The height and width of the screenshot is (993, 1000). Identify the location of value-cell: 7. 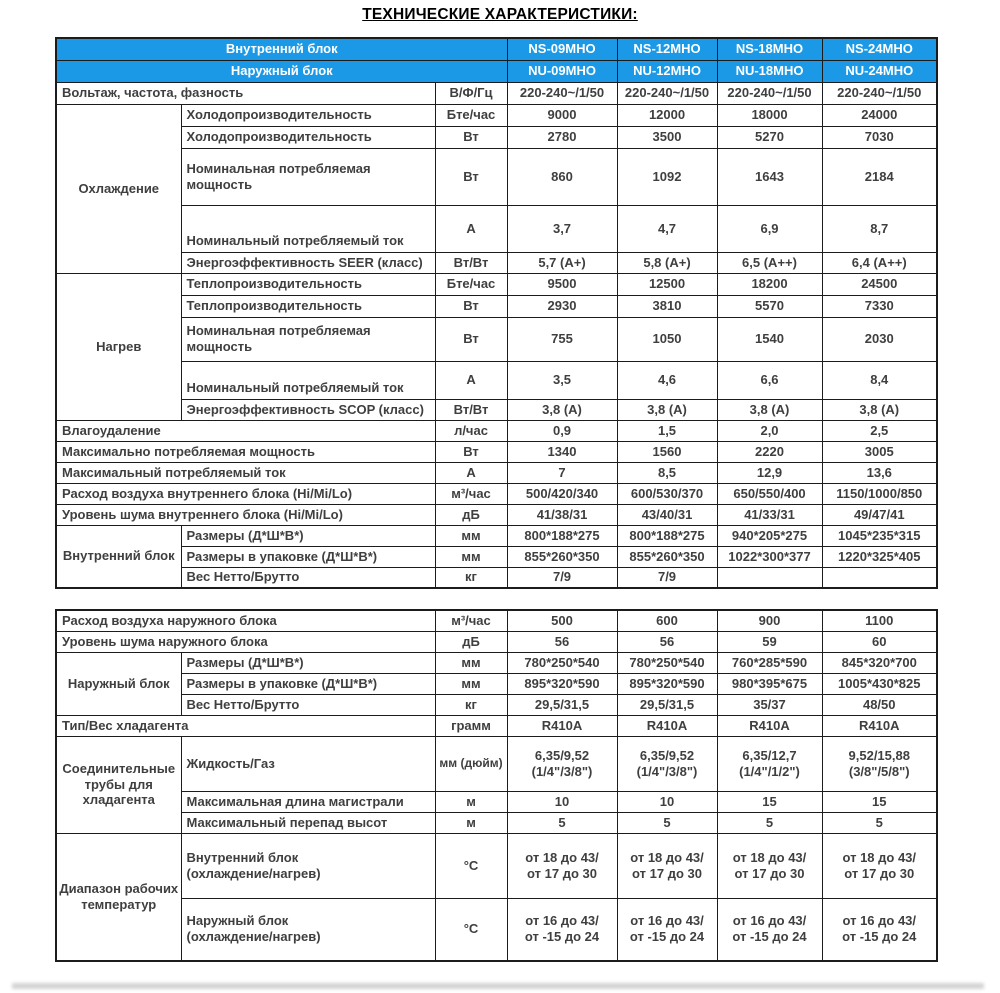
(562, 472).